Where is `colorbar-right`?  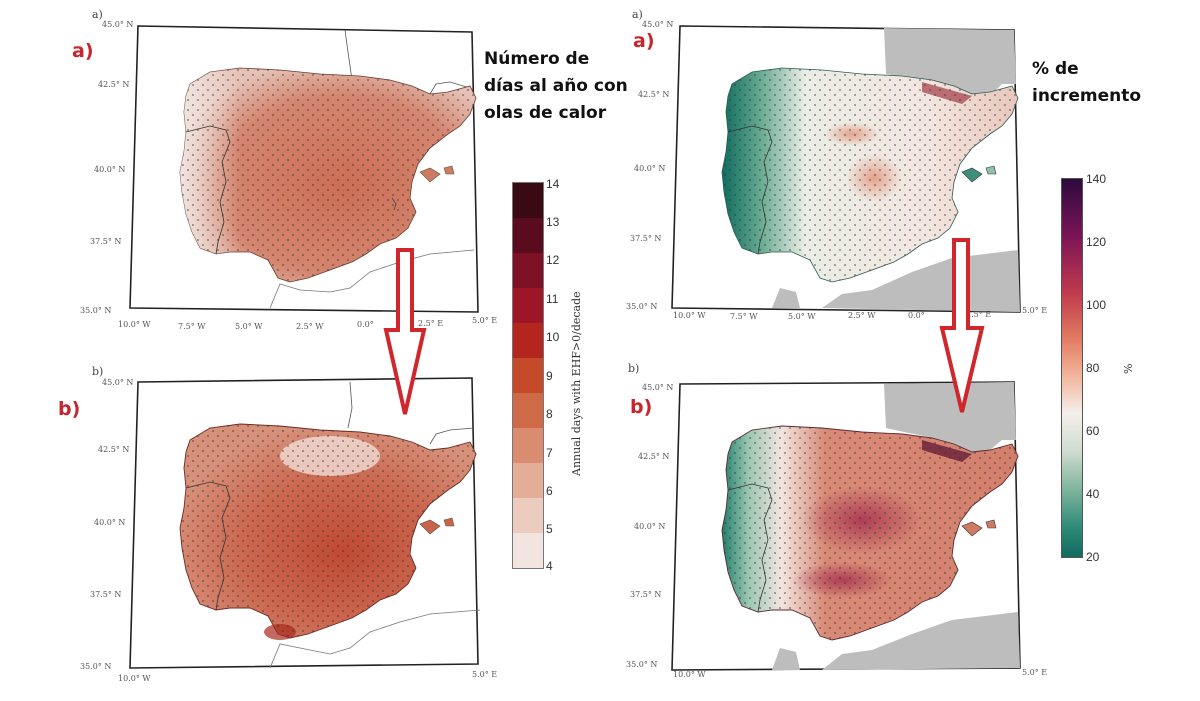
colorbar-right is located at coordinates (1072, 368).